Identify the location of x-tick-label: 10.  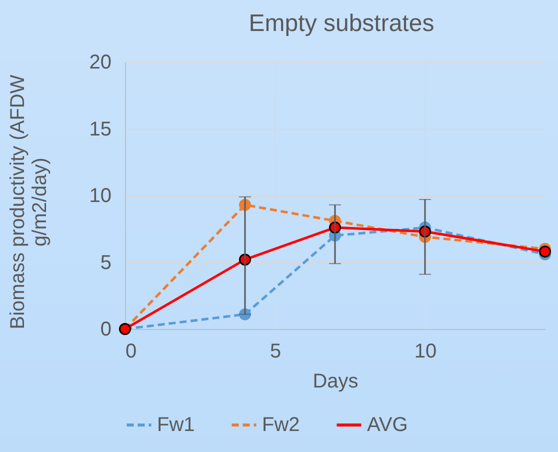
(425, 351).